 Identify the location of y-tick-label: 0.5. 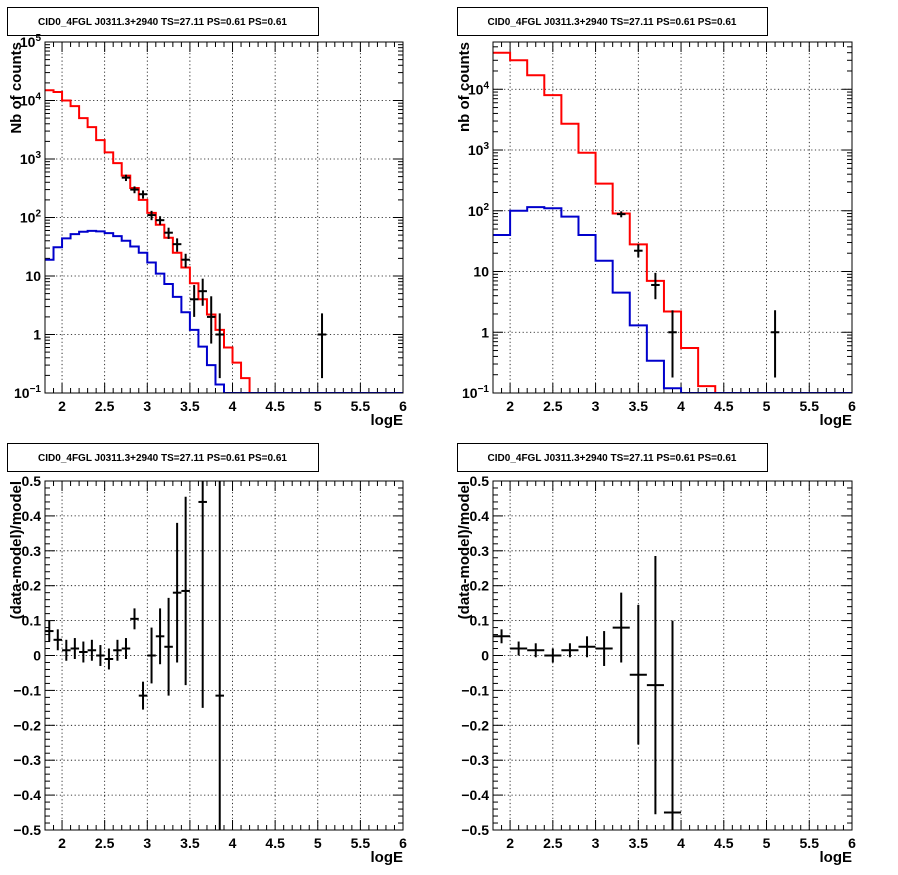
(32, 481).